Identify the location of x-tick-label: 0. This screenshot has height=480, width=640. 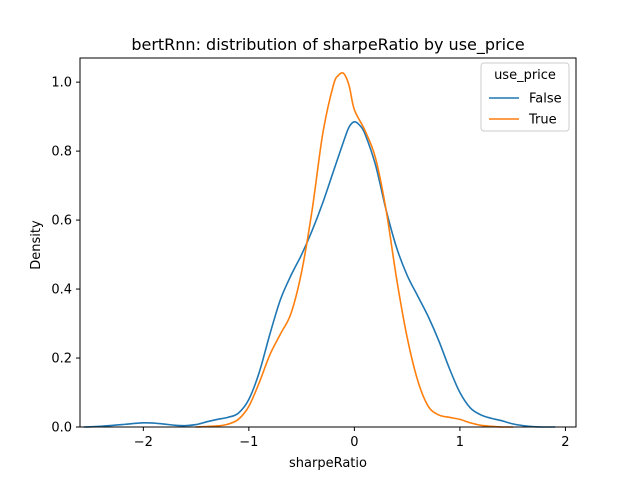
(354, 442).